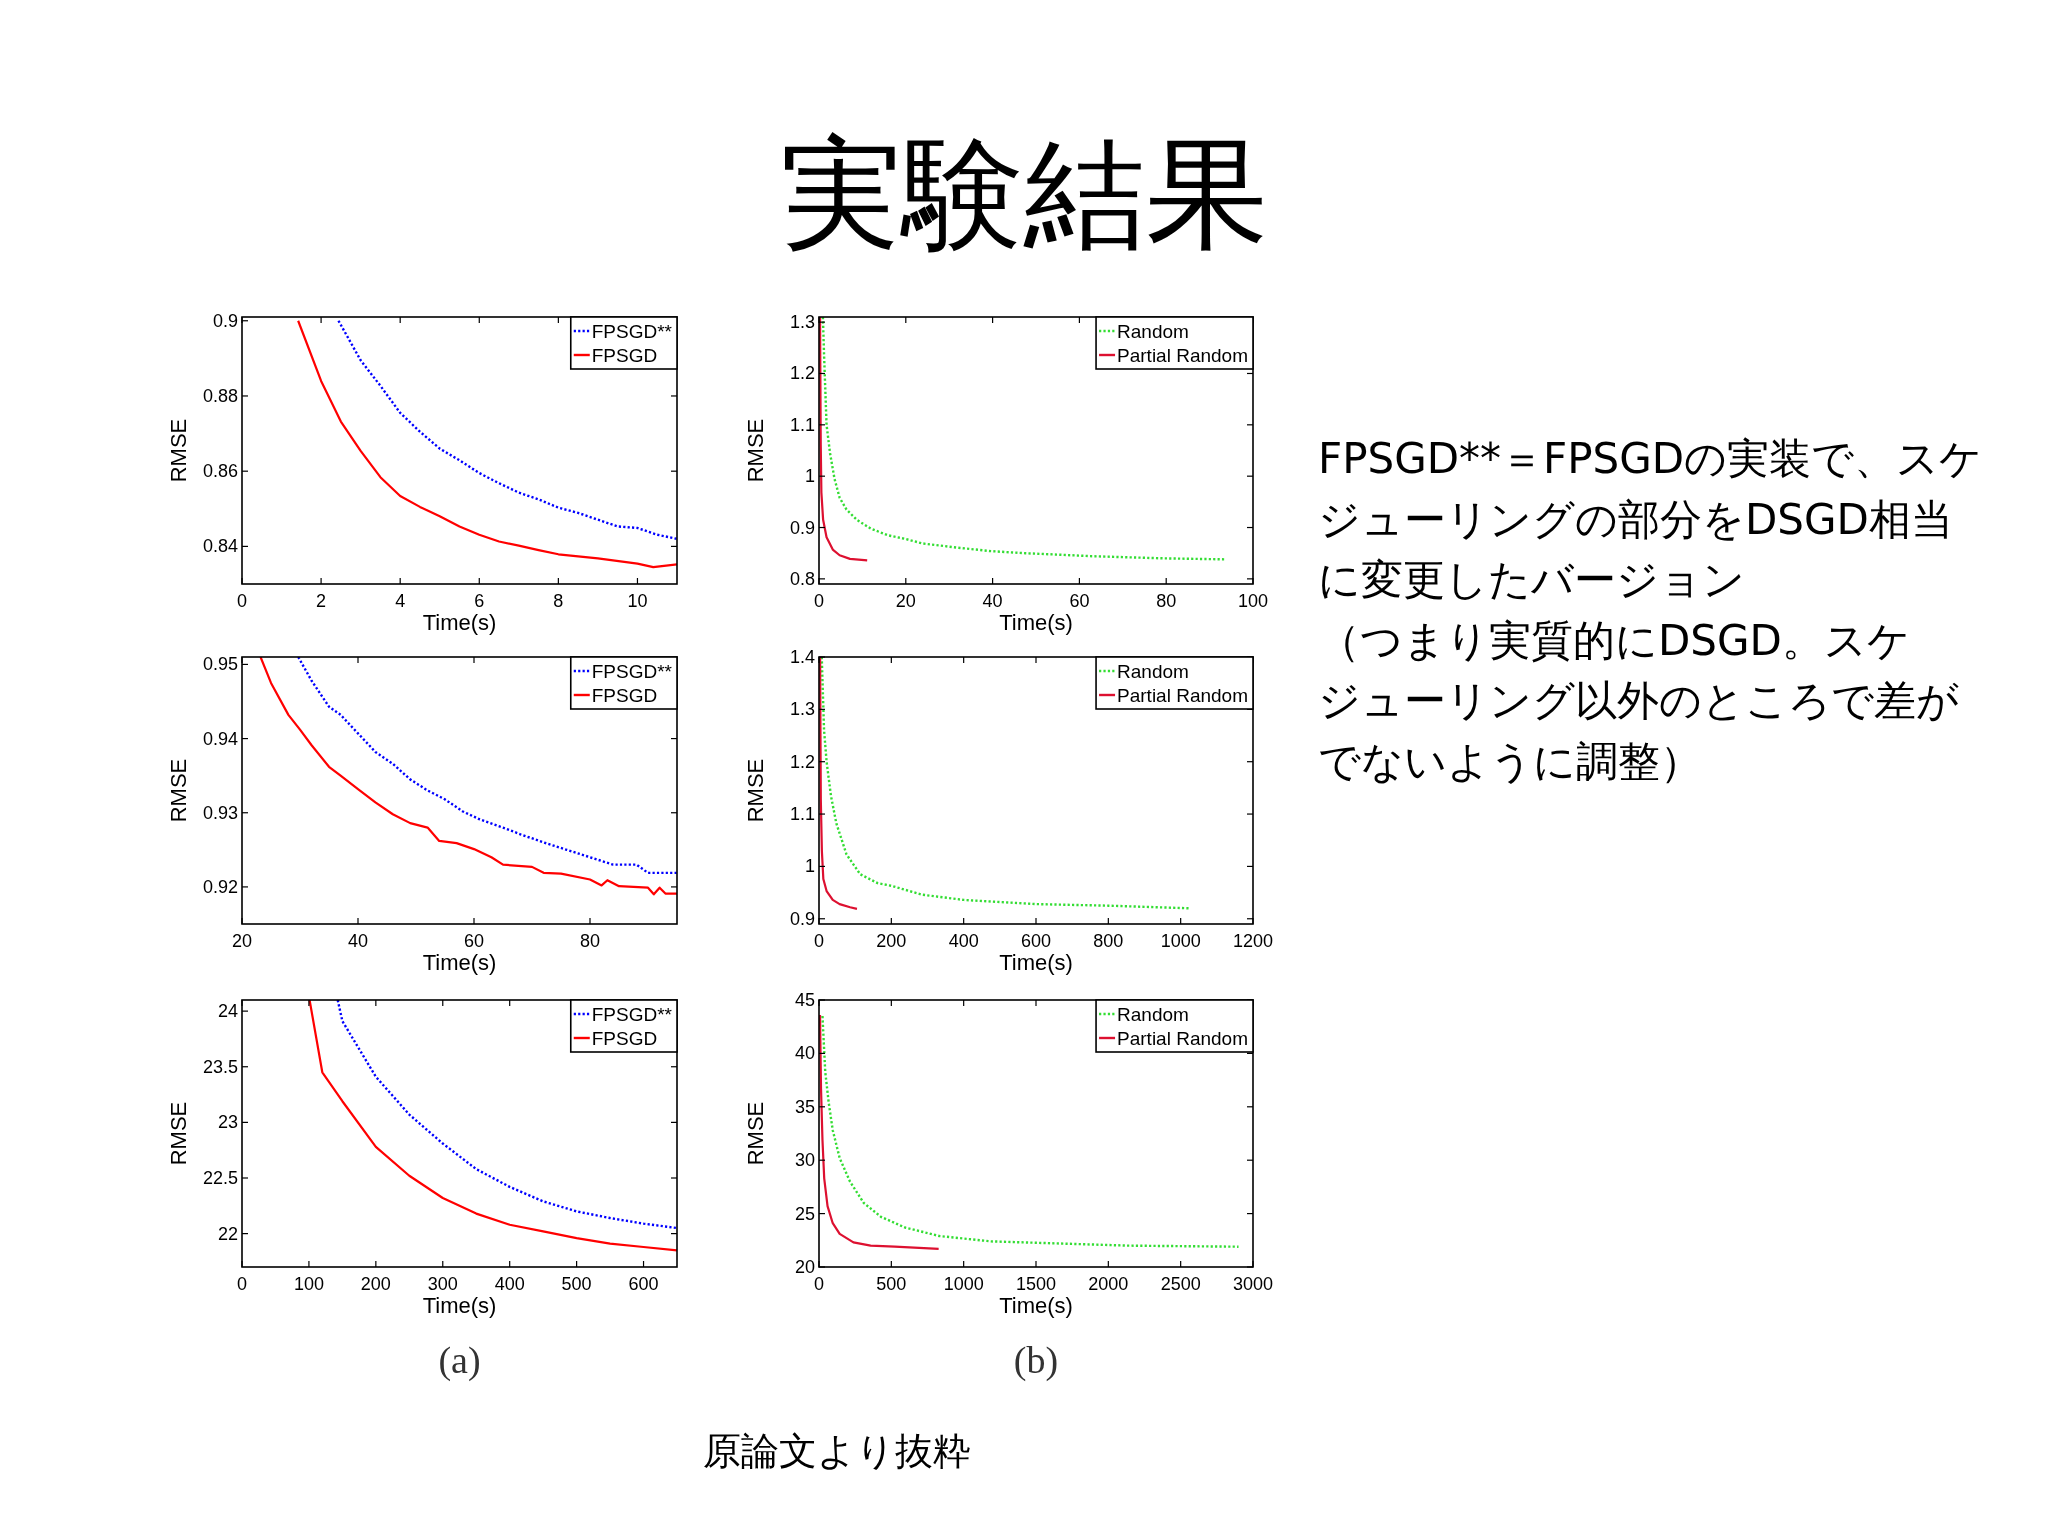  I want to click on y-tick-label: 0.88, so click(220, 395).